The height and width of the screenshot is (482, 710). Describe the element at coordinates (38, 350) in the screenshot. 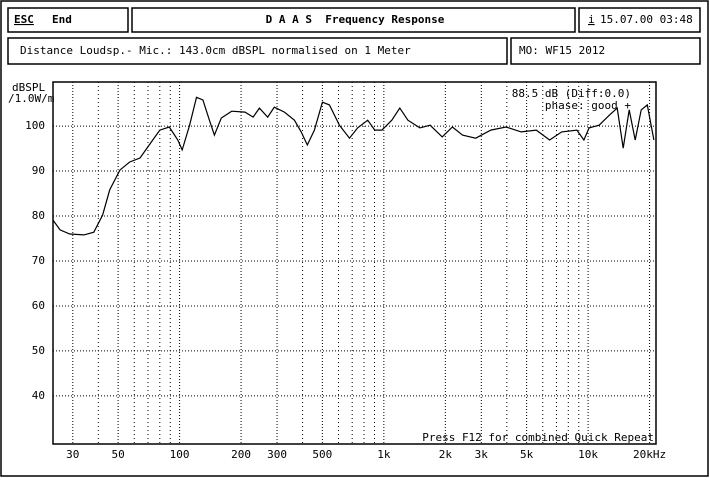

I see `y-tick-label: 50` at that location.